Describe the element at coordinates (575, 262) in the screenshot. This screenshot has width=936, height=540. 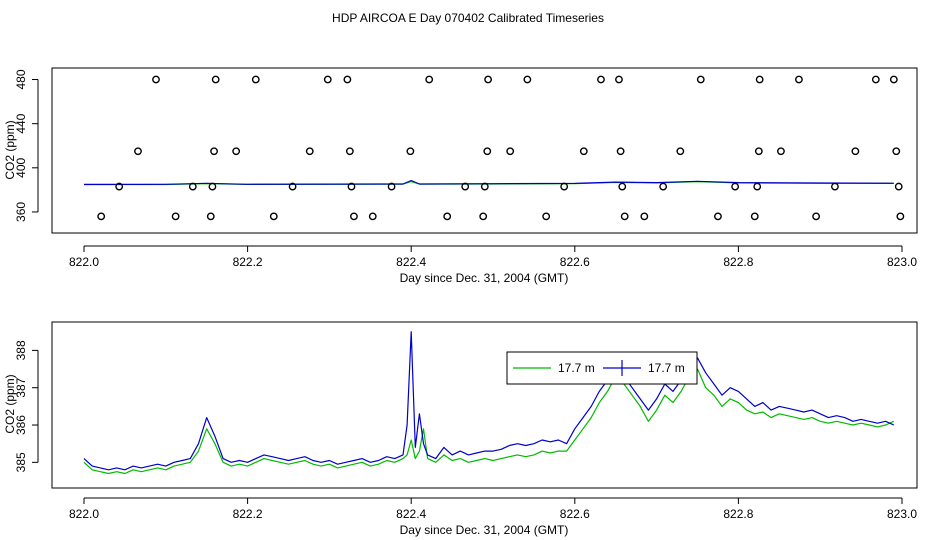
I see `top-x-tick-label: 822.6` at that location.